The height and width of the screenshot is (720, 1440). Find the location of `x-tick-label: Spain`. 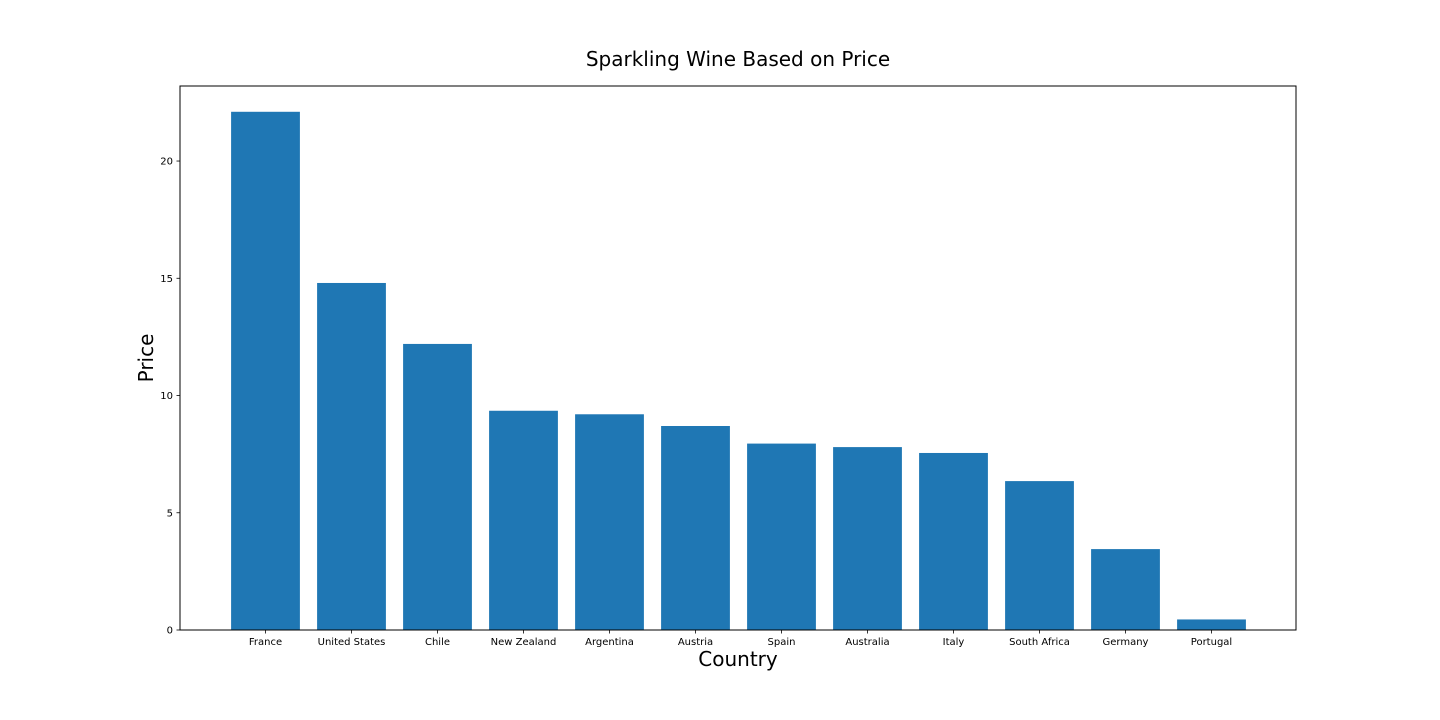

x-tick-label: Spain is located at coordinates (782, 642).